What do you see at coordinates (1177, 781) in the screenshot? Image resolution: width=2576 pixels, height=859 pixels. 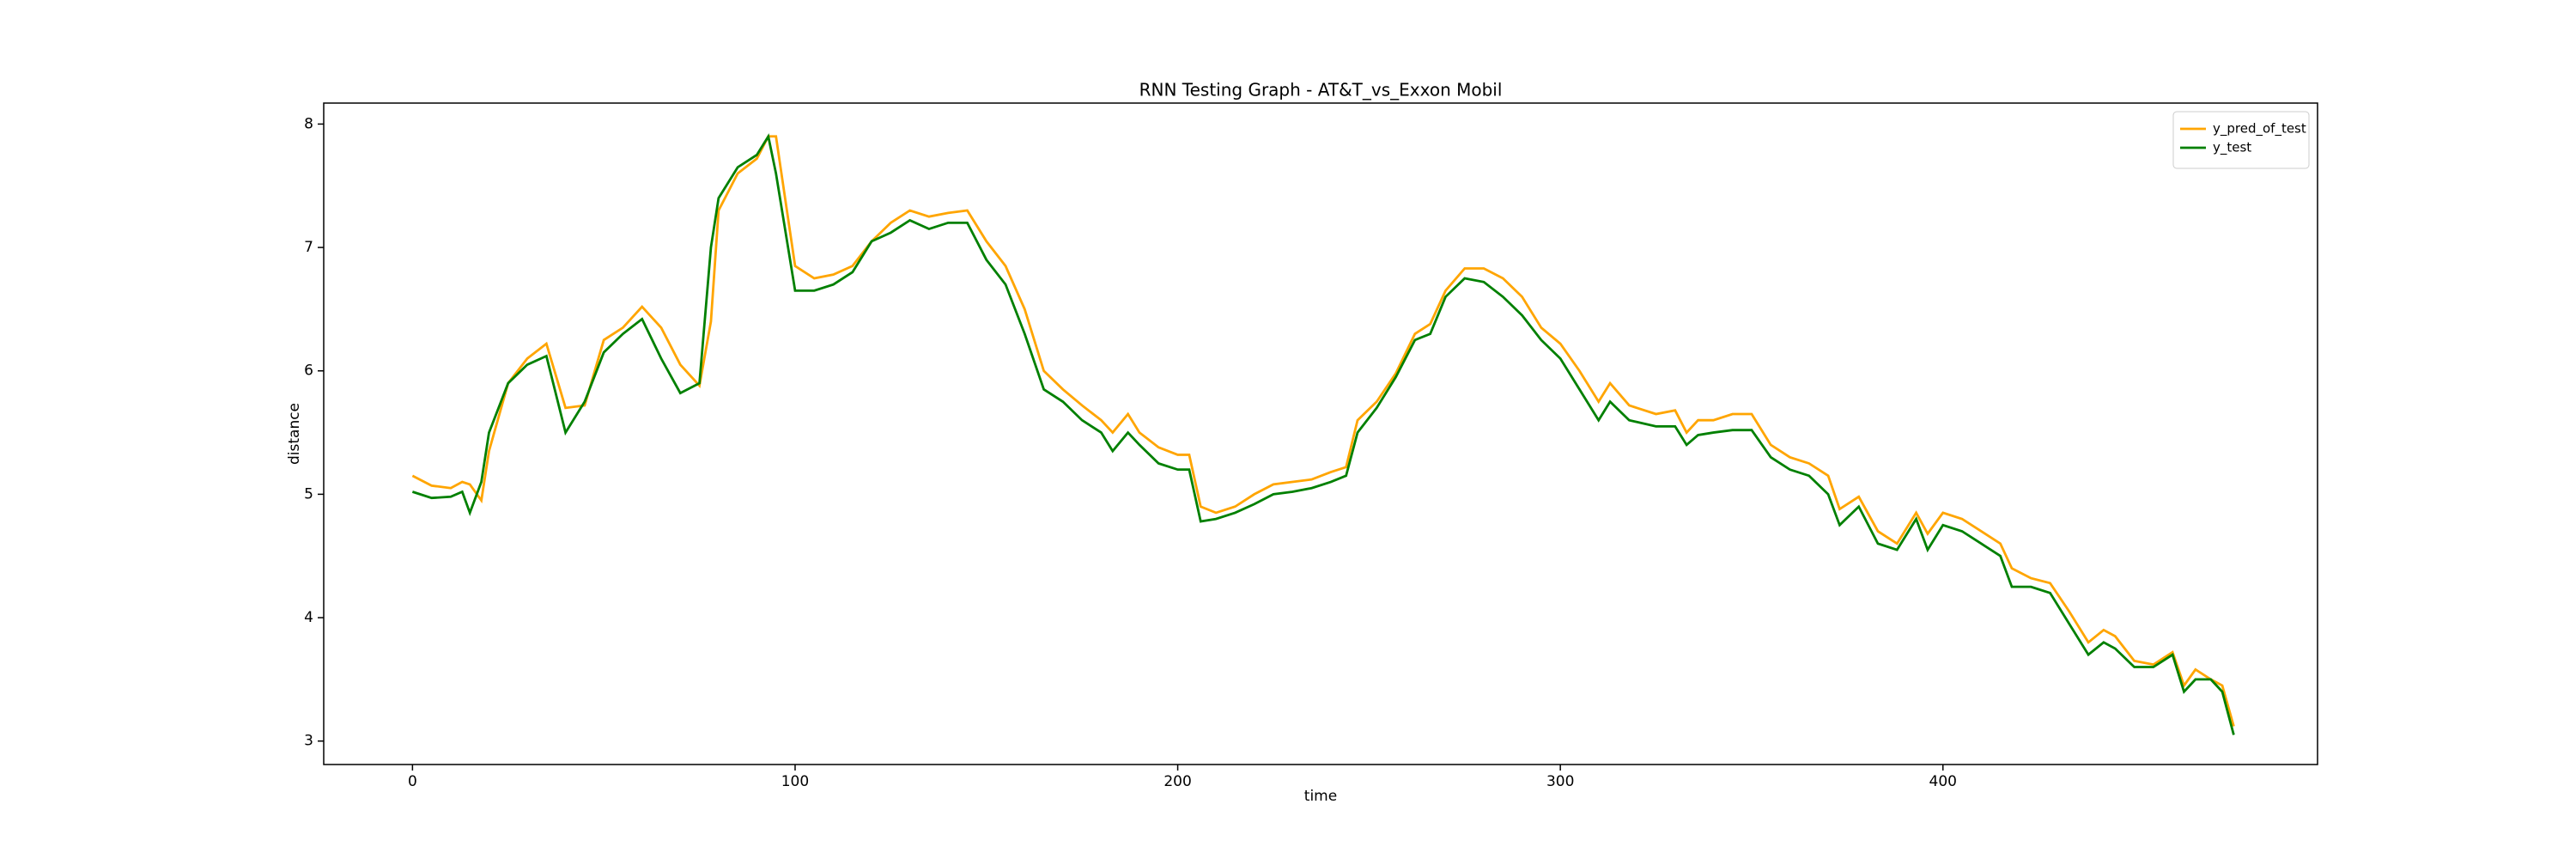 I see `x-tick-label: 200` at bounding box center [1177, 781].